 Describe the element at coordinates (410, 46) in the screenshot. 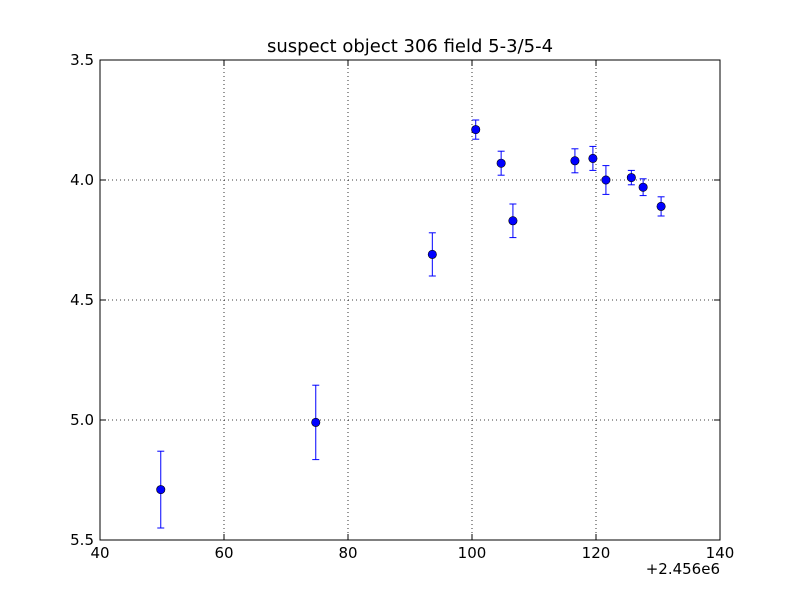

I see `chart-title: suspect object 306 field 5-3/5-4` at that location.